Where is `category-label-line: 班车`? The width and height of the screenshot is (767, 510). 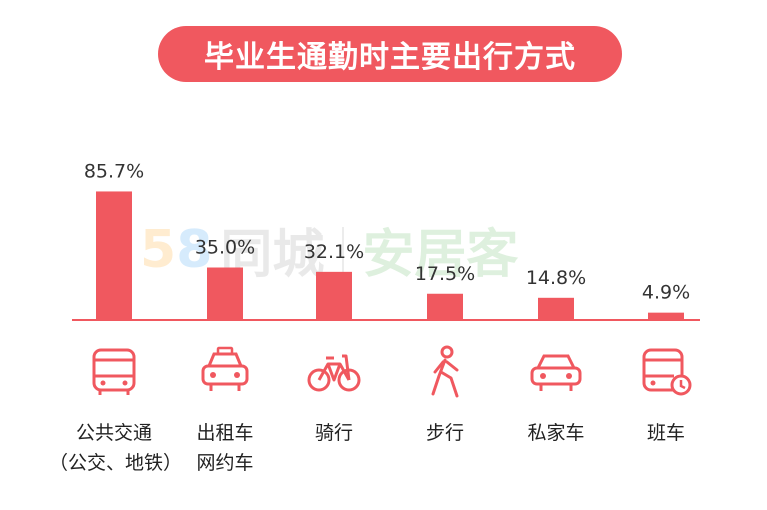
category-label-line: 班车 is located at coordinates (665, 433).